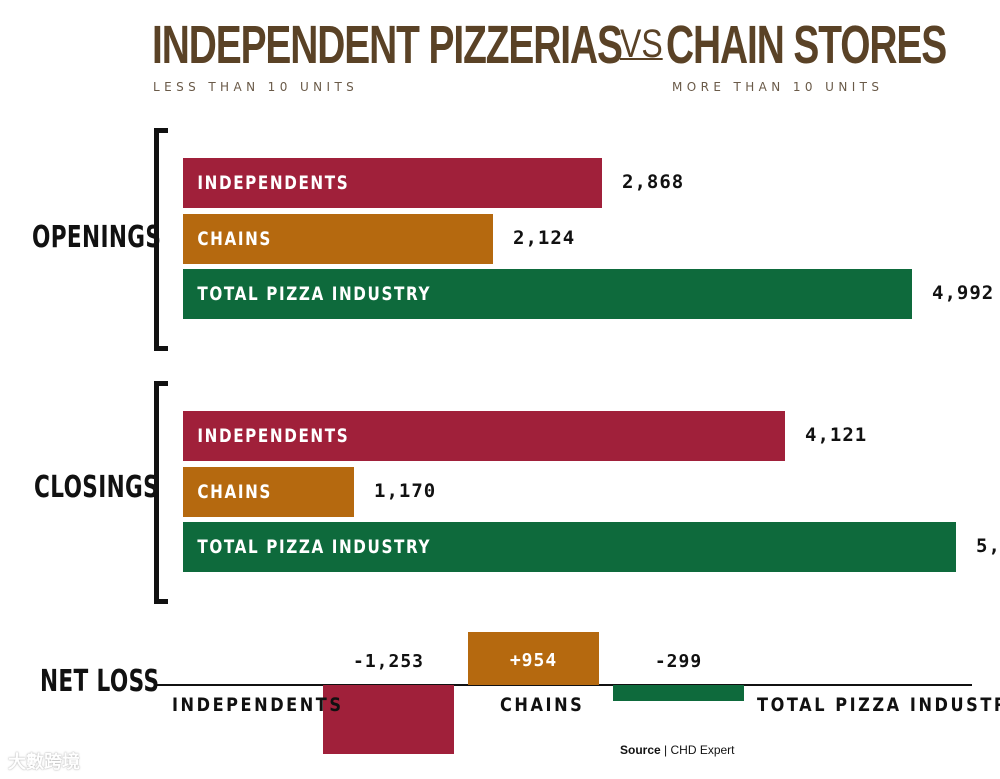 This screenshot has height=779, width=1000. Describe the element at coordinates (258, 705) in the screenshot. I see `net-category-independents: INDEPENDENTS` at that location.